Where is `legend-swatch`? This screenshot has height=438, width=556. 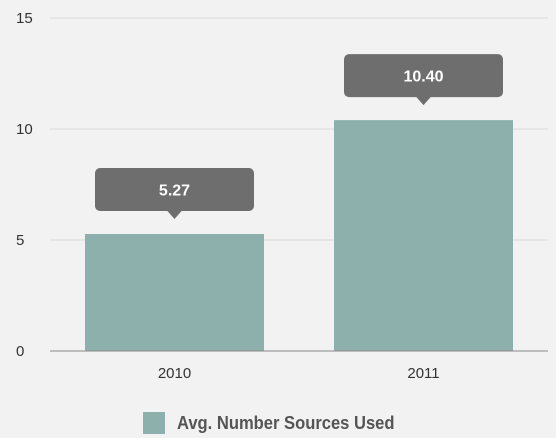
legend-swatch is located at coordinates (153, 423).